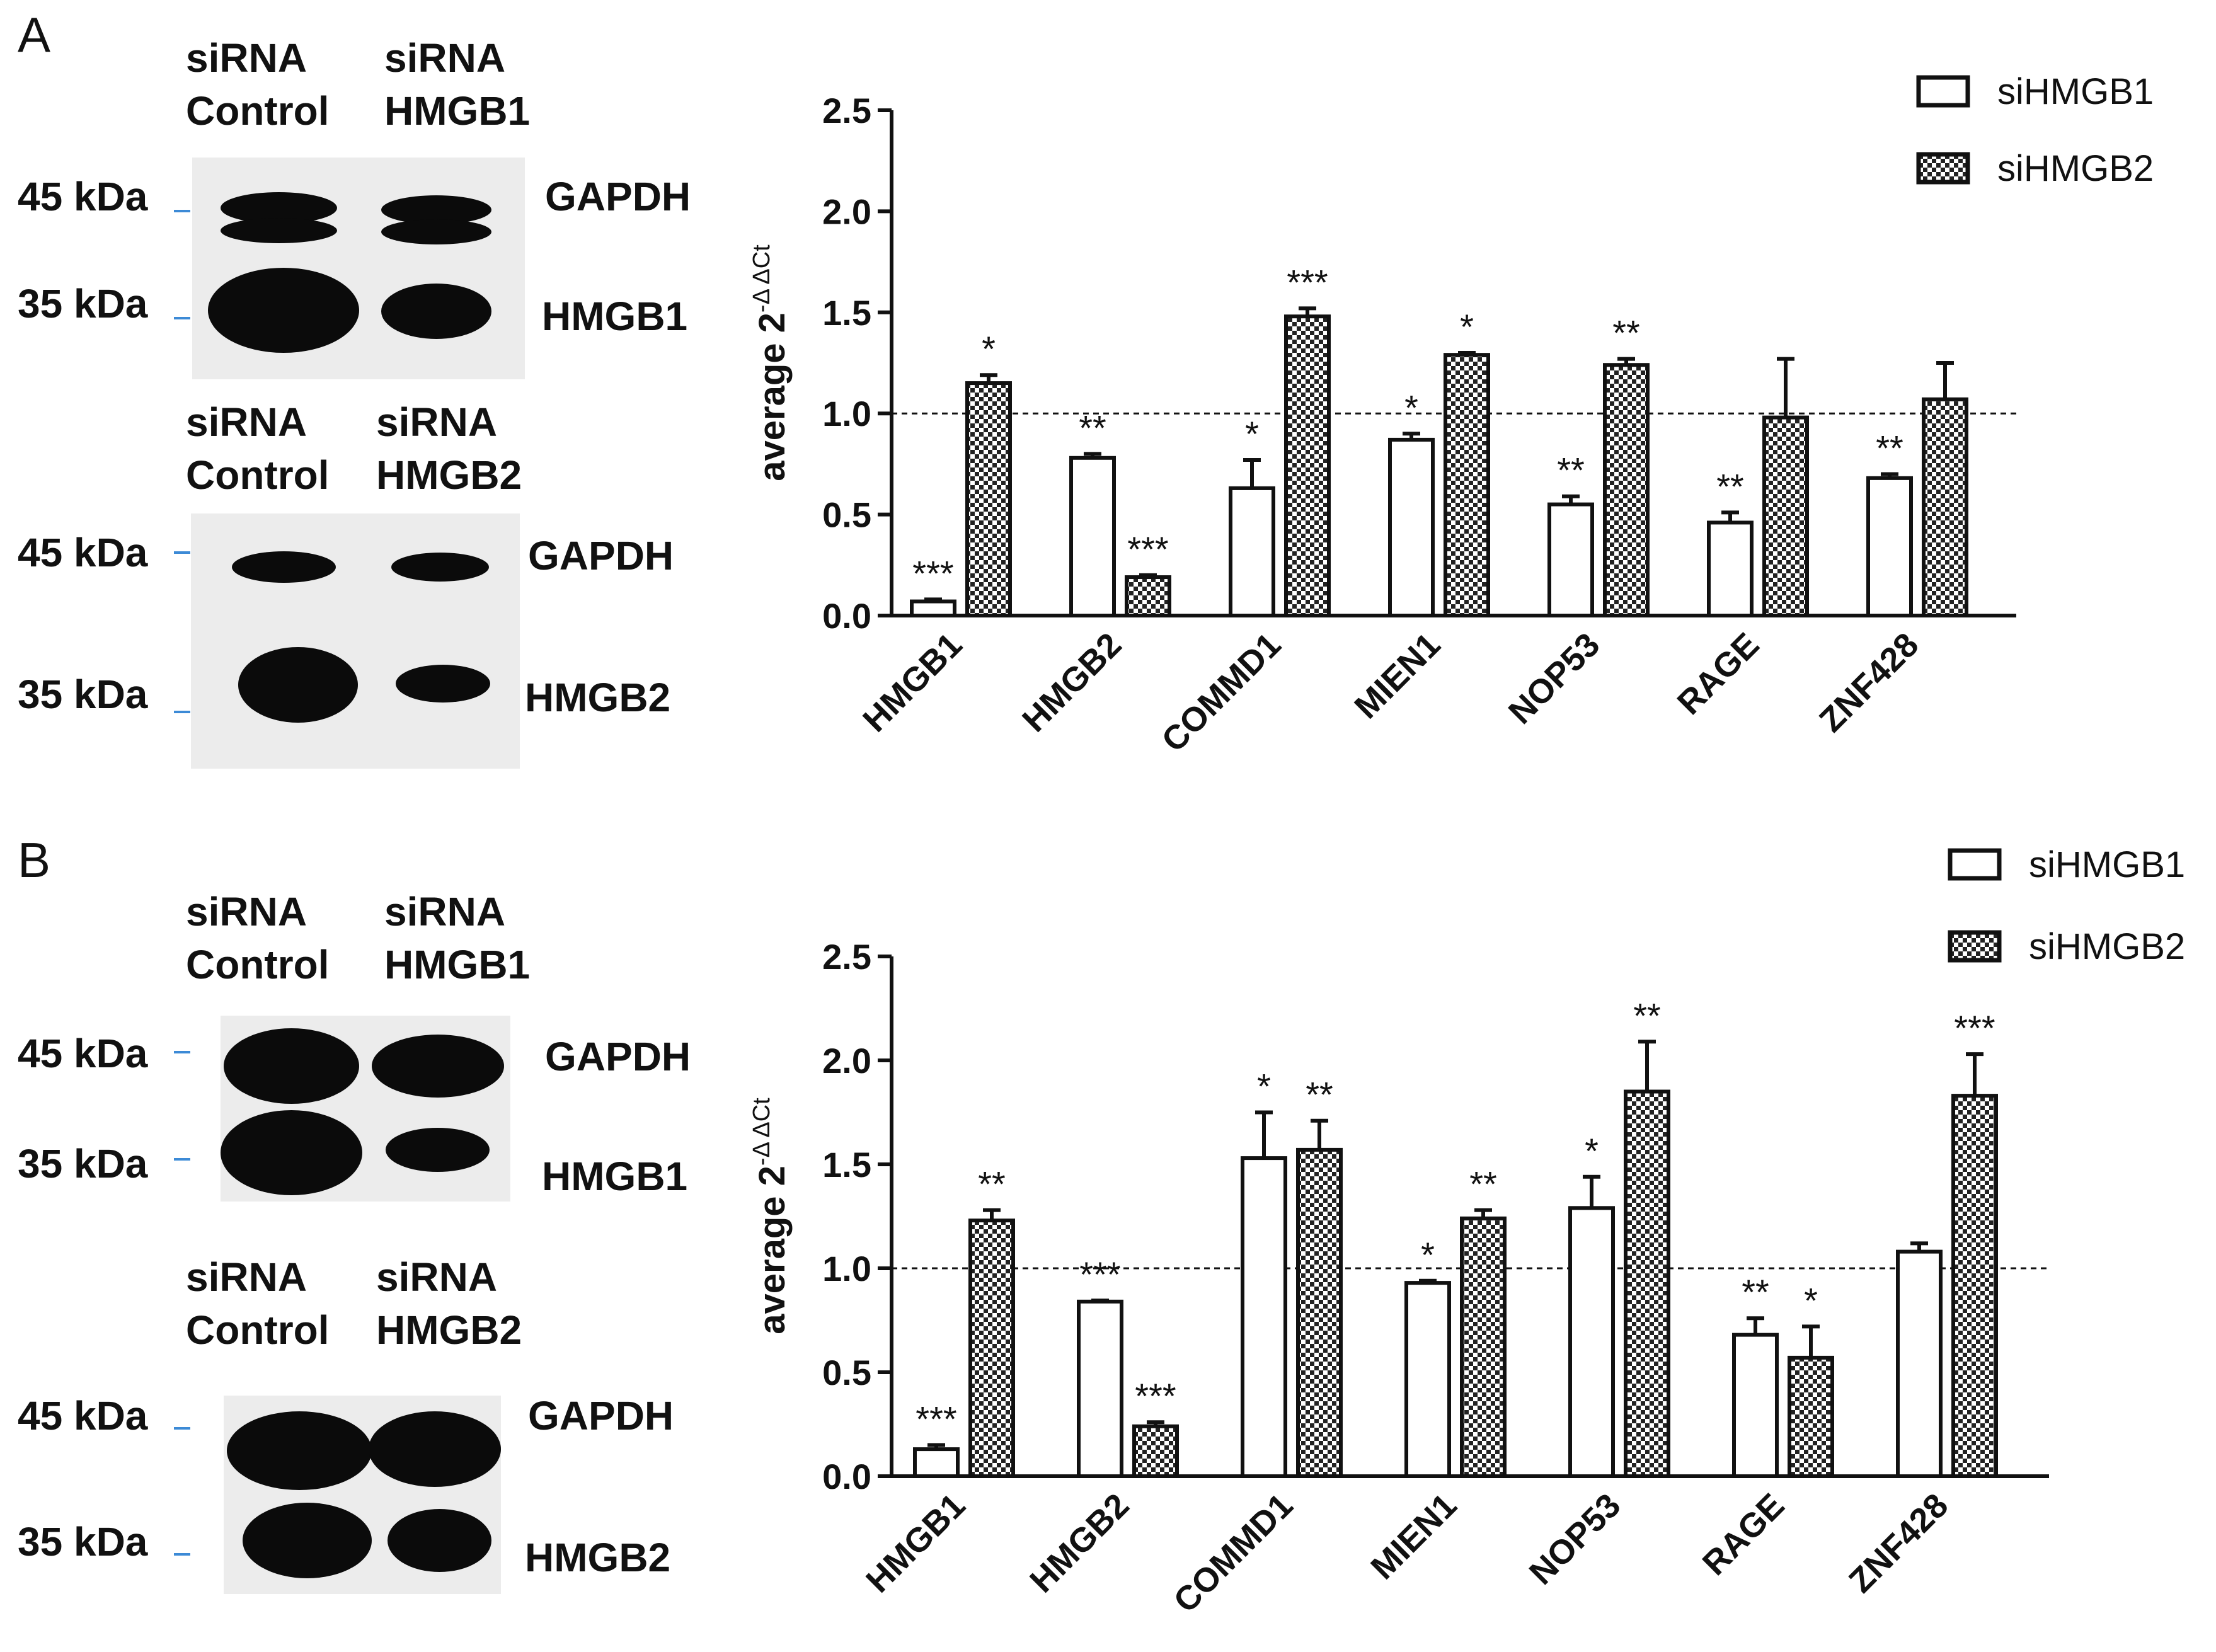 Image resolution: width=2216 pixels, height=1652 pixels. What do you see at coordinates (1785, 516) in the screenshot?
I see `bar-sihmgb2-rage` at bounding box center [1785, 516].